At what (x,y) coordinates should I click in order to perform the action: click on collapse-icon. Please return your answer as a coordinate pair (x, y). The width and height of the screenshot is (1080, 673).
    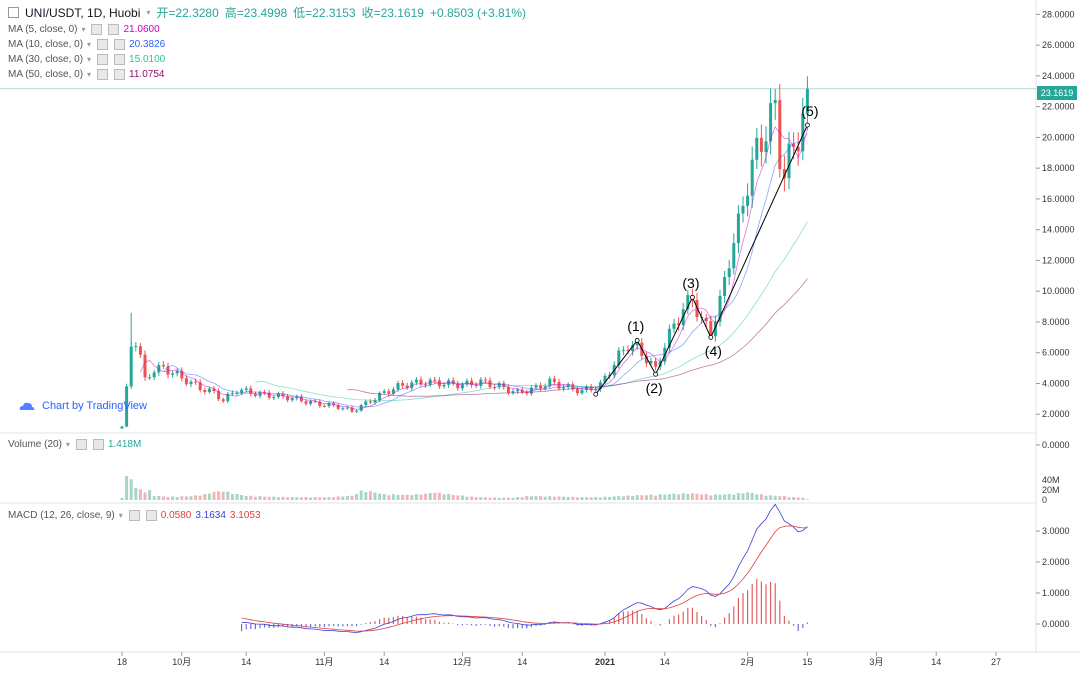
    Looking at the image, I should click on (13, 12).